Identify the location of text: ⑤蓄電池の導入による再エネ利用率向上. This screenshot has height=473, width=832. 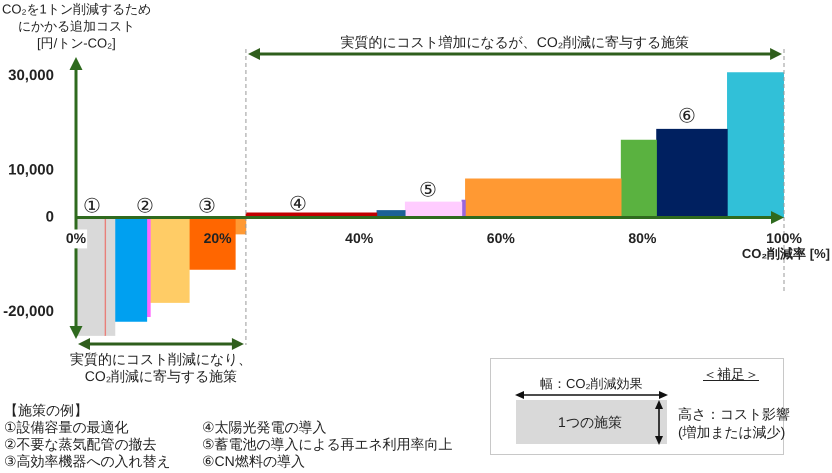
(327, 444).